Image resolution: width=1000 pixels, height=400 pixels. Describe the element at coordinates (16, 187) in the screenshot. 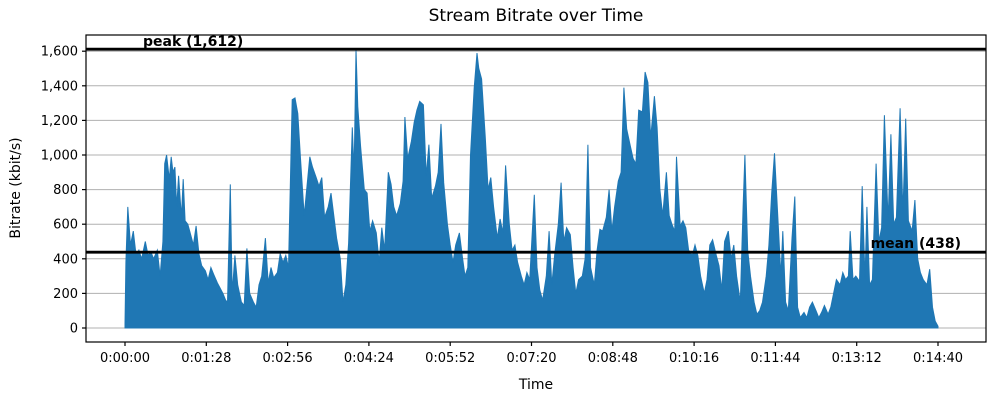

I see `y-axis-label: Bitrate (kbit/s)` at that location.